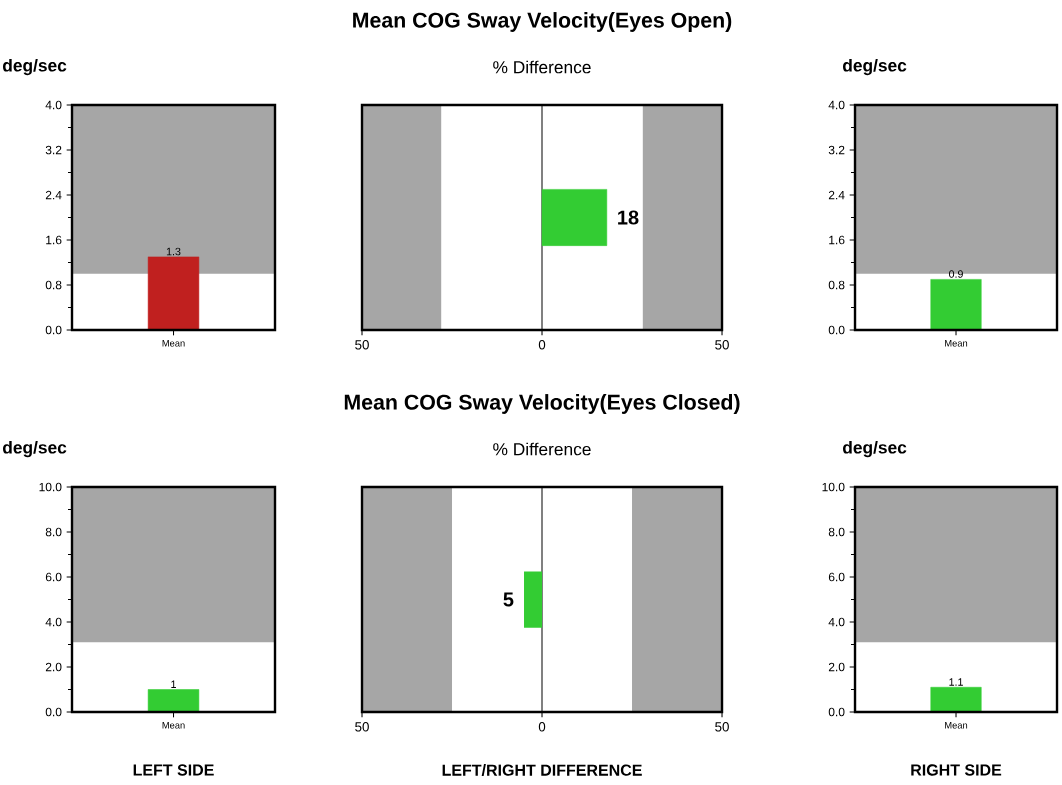 The width and height of the screenshot is (1062, 785). Describe the element at coordinates (173, 770) in the screenshot. I see `x-axis-title: LEFT SIDE` at that location.